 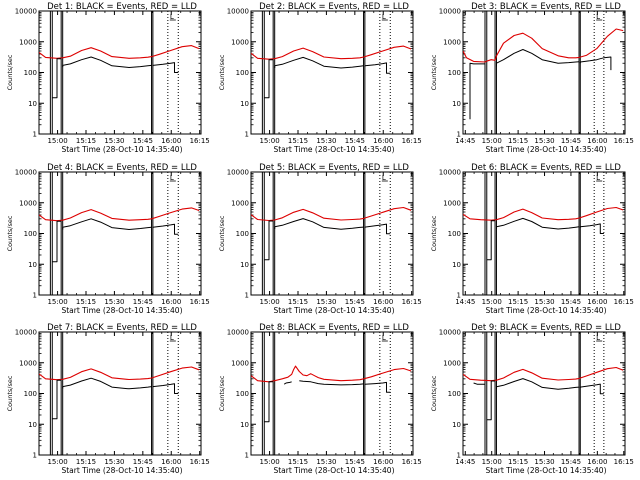 What do you see at coordinates (546, 328) in the screenshot?
I see `panel-title: Det 9: BLACK = Events, RED = LLD` at bounding box center [546, 328].